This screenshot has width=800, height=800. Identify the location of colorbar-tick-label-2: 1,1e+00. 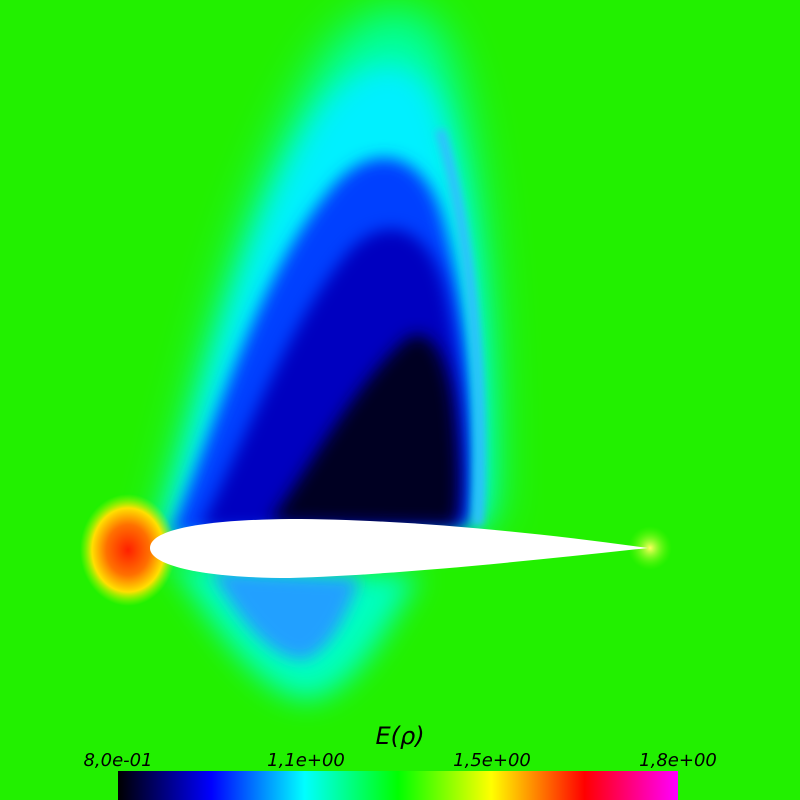
(306, 760).